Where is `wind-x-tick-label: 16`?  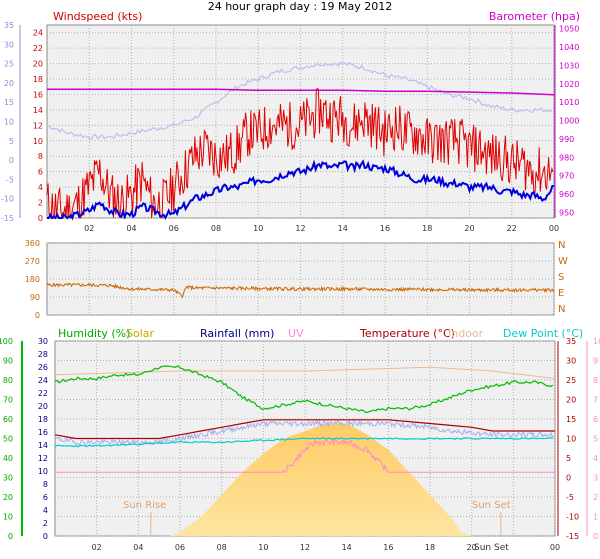
wind-x-tick-label: 16 is located at coordinates (385, 228).